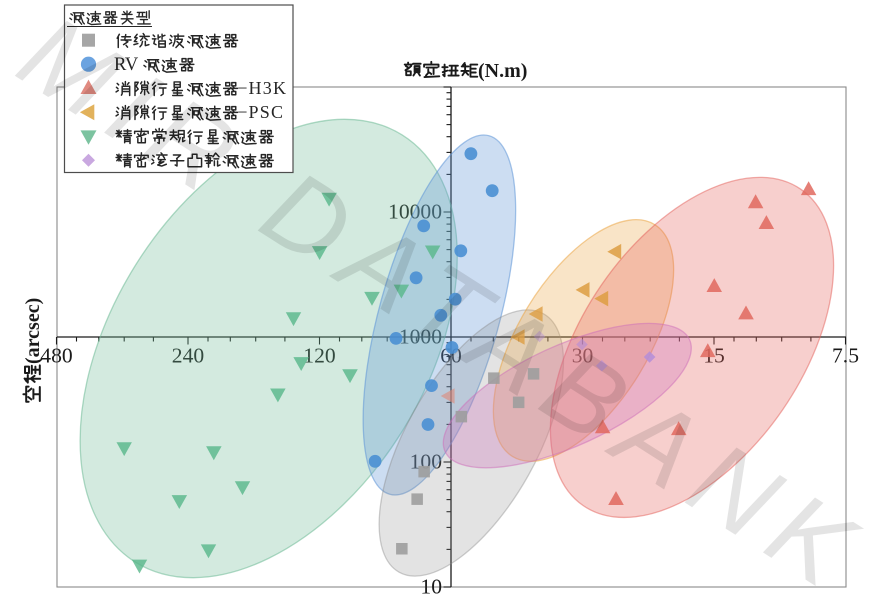 The height and width of the screenshot is (598, 879). What do you see at coordinates (420, 337) in the screenshot?
I see `svg-text: 1000` at bounding box center [420, 337].